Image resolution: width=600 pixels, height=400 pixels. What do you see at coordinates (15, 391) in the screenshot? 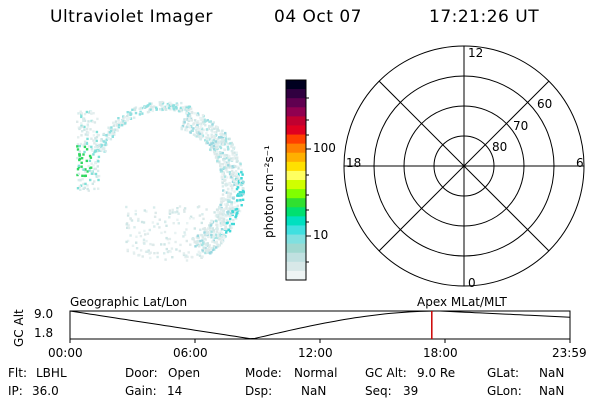
I see `ip-label: IP:` at bounding box center [15, 391].